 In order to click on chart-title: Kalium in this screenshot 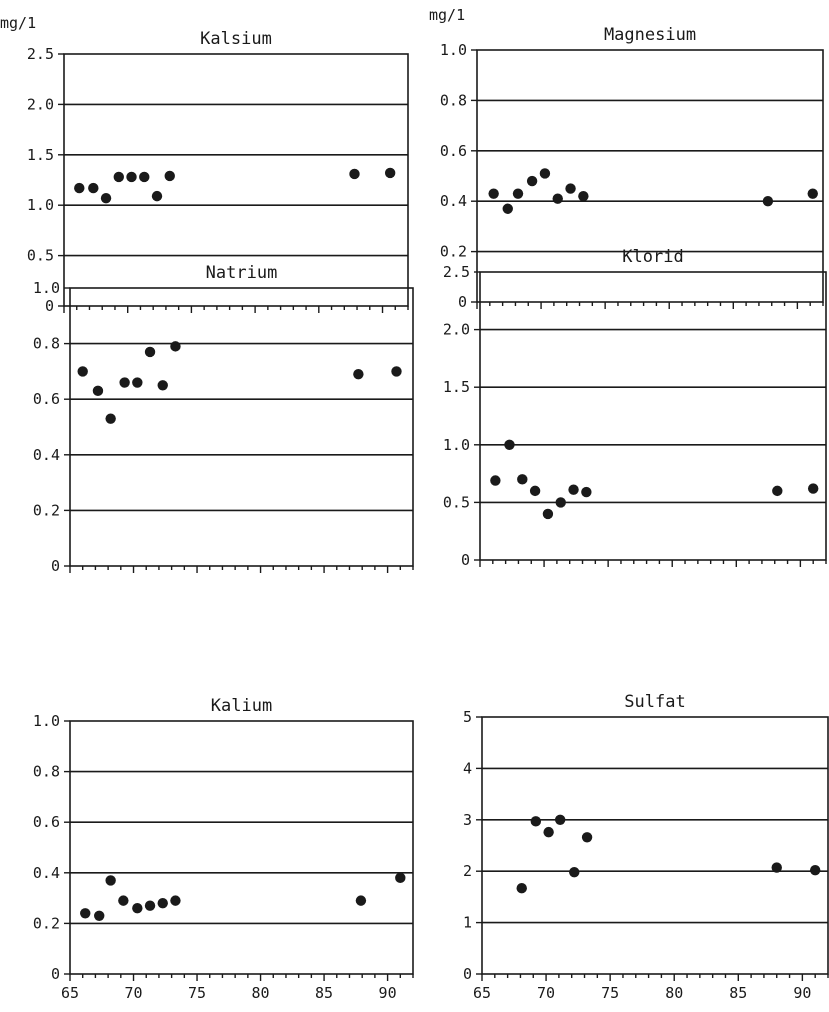, I will do `click(241, 706)`.